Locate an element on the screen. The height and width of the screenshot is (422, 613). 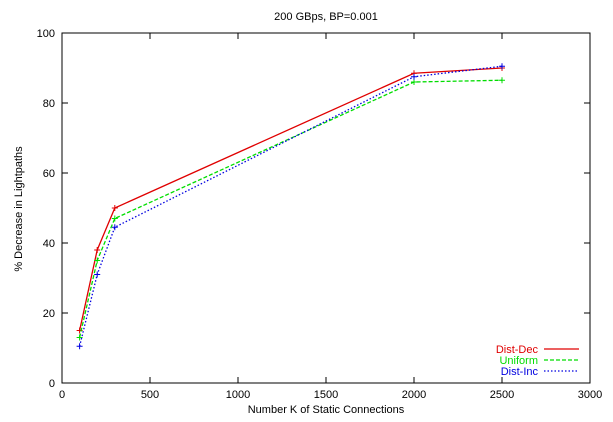
y-tick-label: 100 is located at coordinates (46, 34).